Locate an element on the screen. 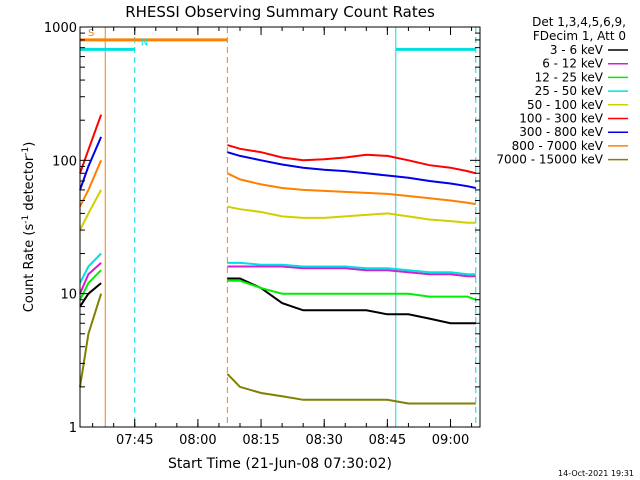  x-tick-label-5: 09:00 is located at coordinates (450, 440).